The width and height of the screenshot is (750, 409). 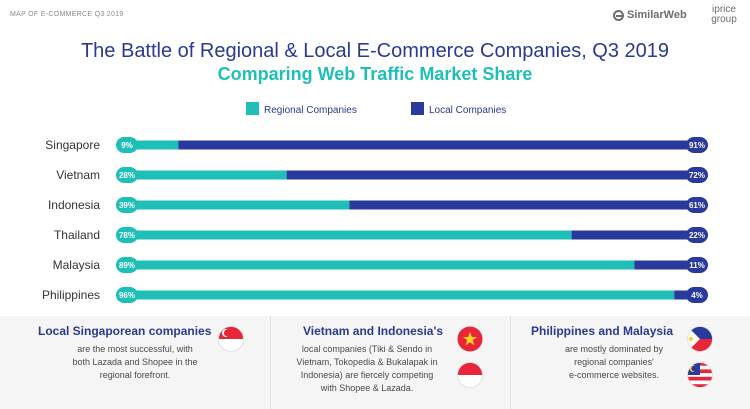 I want to click on value-label-local: 72%, so click(x=697, y=175).